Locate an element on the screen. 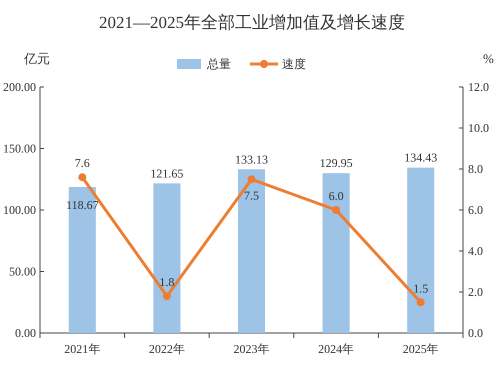  data-label: 6.0 is located at coordinates (336, 196).